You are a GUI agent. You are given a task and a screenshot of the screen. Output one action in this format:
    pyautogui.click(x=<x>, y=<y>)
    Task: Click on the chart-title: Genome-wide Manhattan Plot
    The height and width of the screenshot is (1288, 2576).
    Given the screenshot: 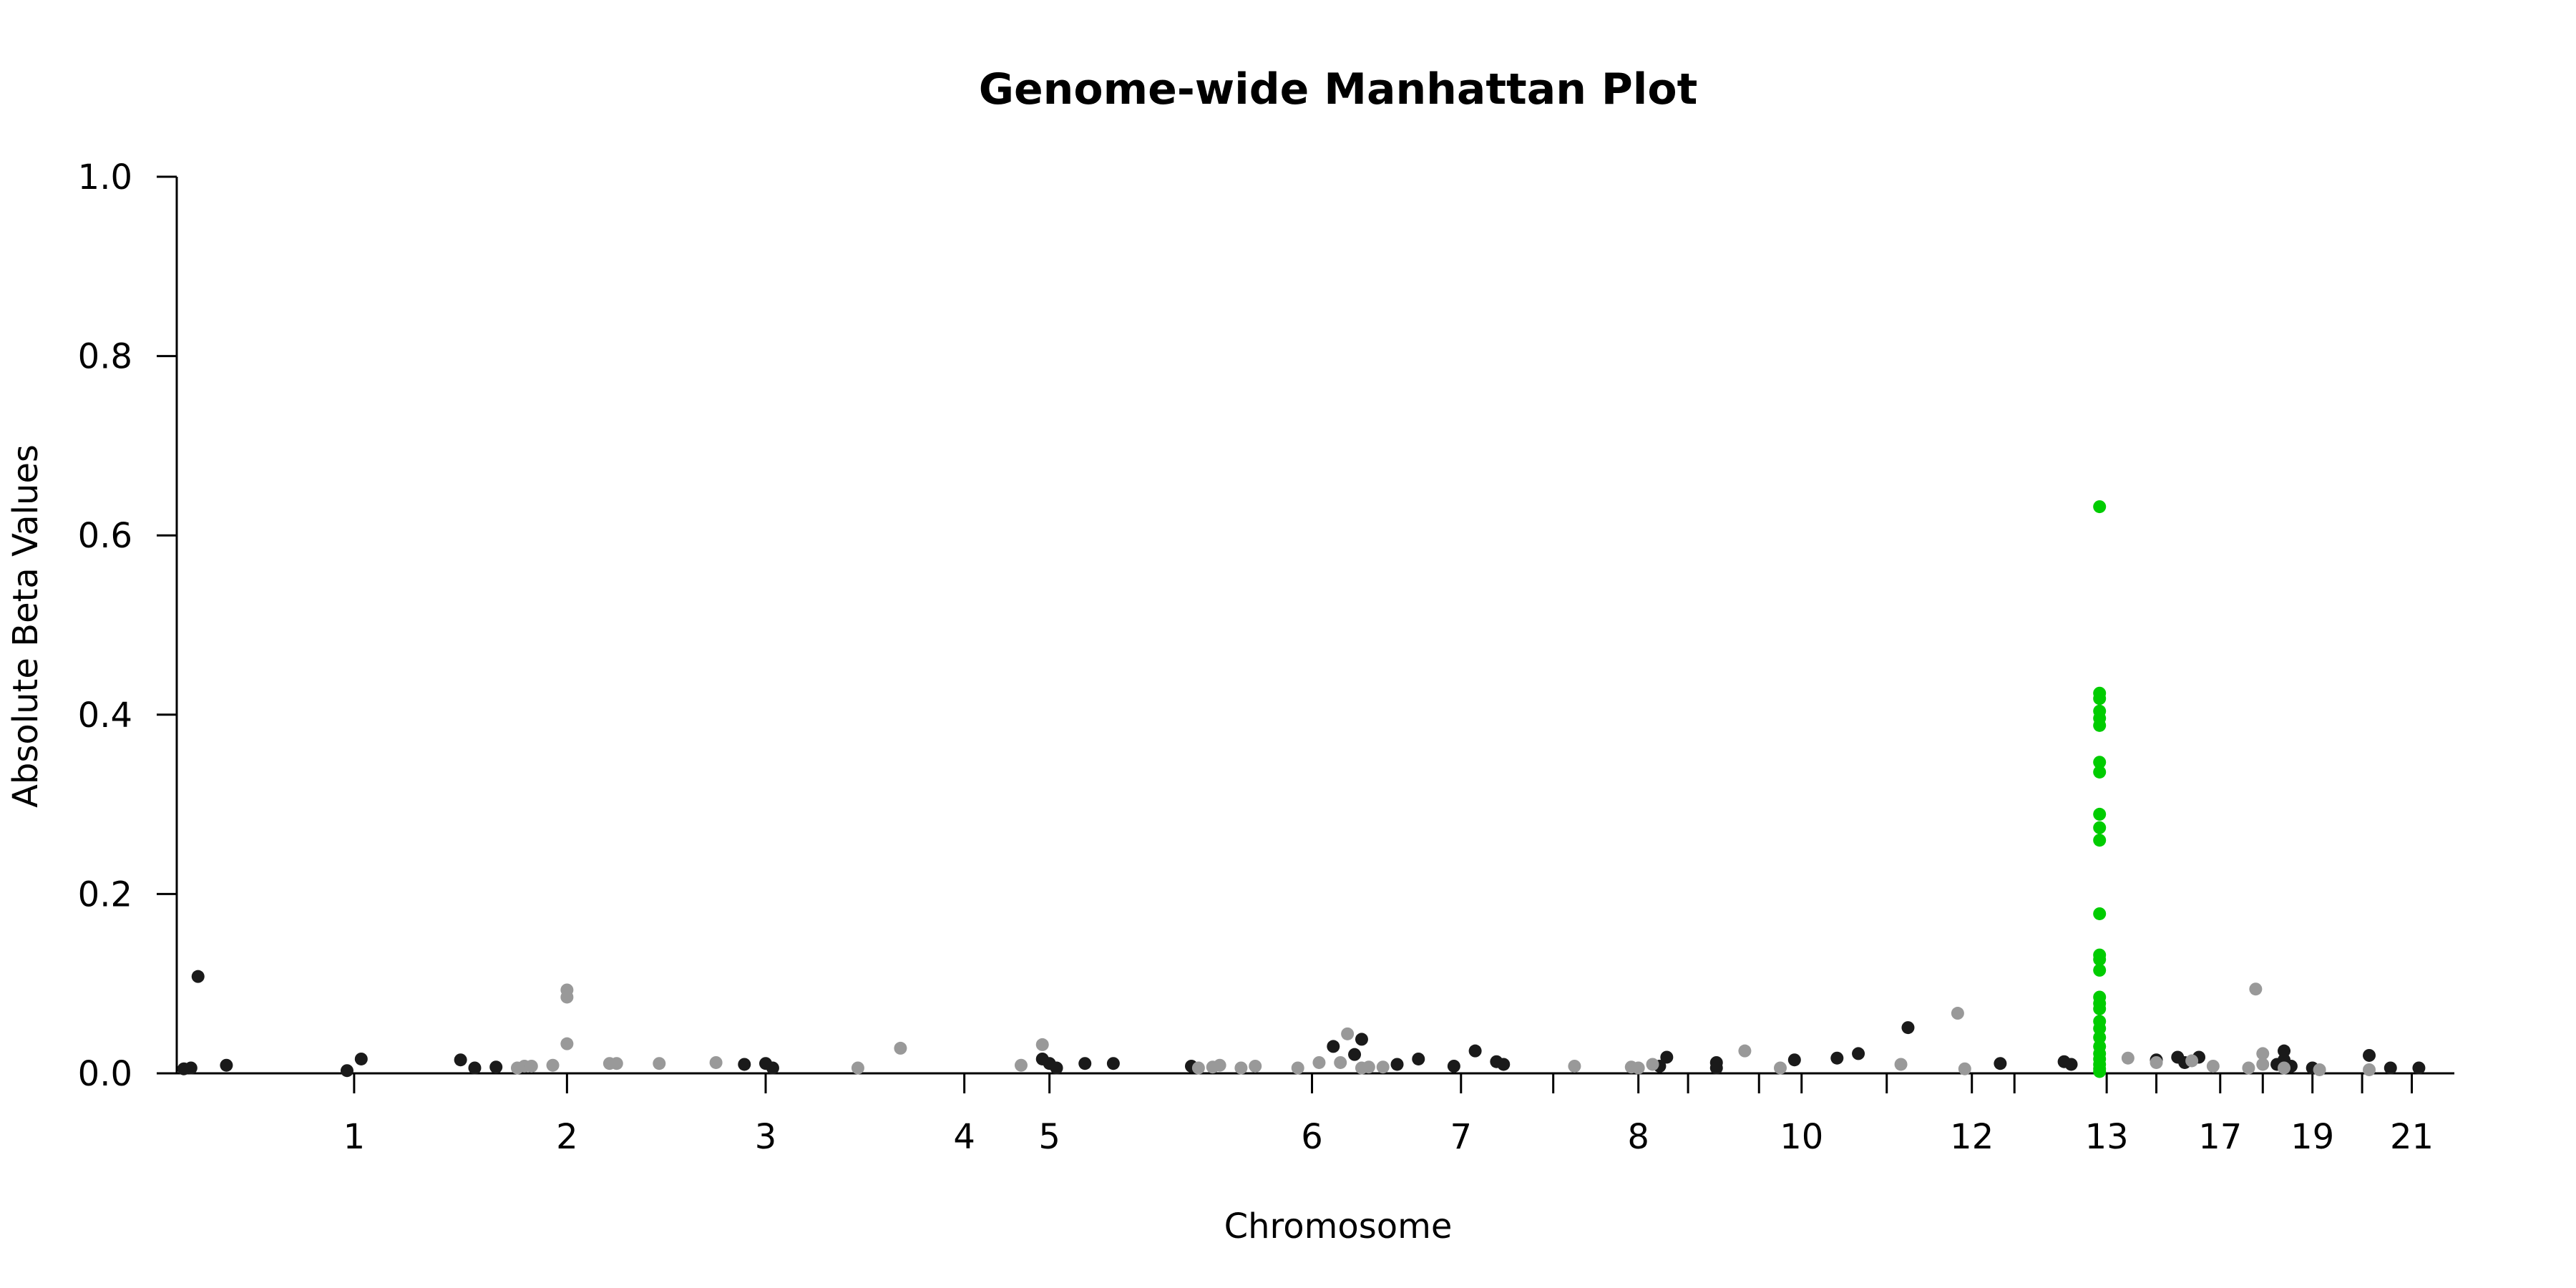 What is the action you would take?
    pyautogui.click(x=1338, y=89)
    